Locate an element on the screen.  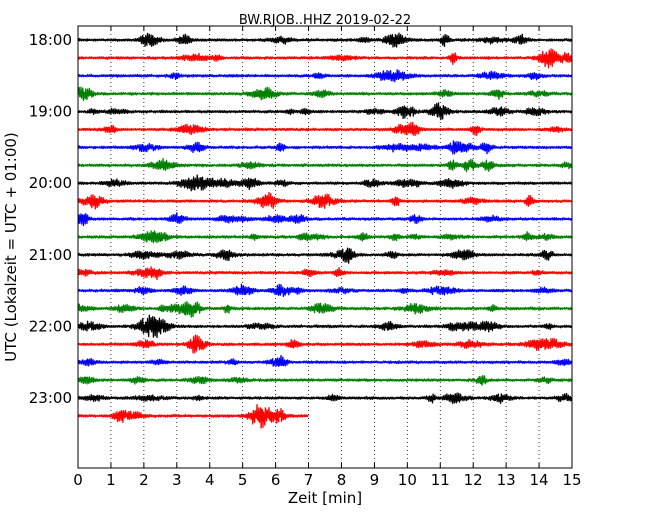
x-tick-label: 2 is located at coordinates (144, 480).